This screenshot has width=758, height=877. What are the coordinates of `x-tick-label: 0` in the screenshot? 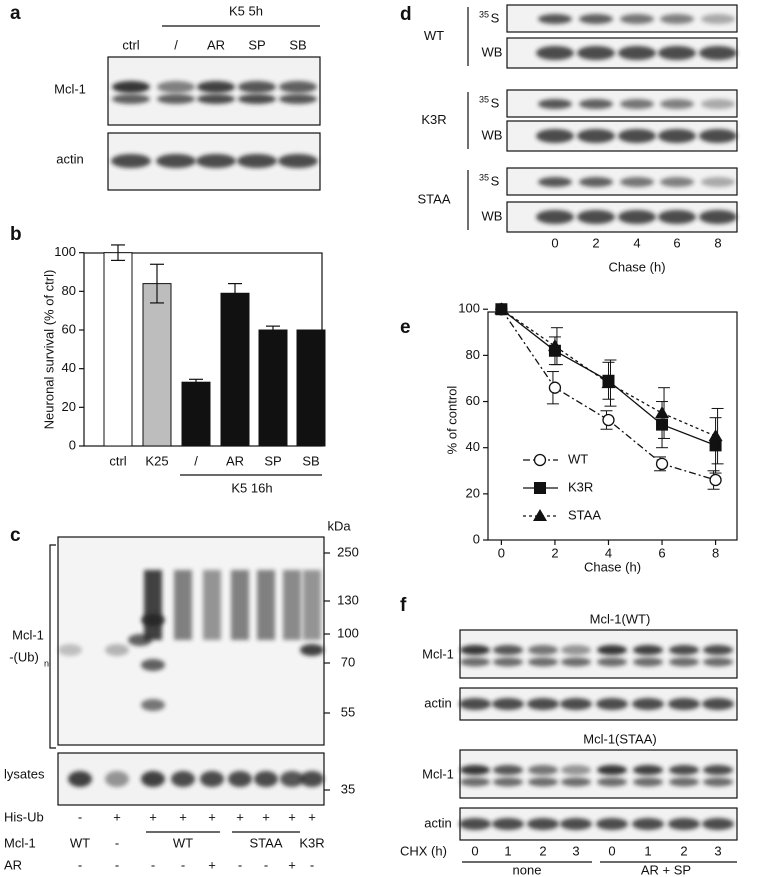 It's located at (501, 552).